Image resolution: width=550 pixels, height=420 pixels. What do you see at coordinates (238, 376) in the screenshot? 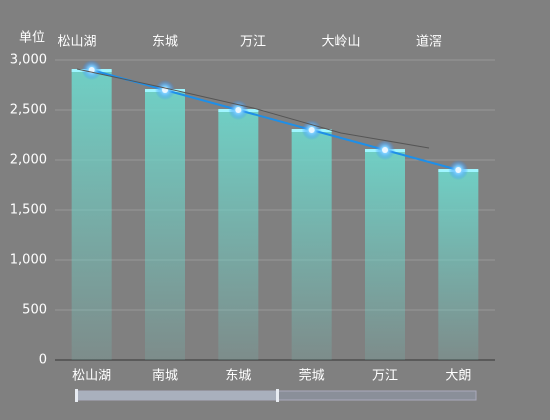
I see `x-tick-label: 东城` at bounding box center [238, 376].